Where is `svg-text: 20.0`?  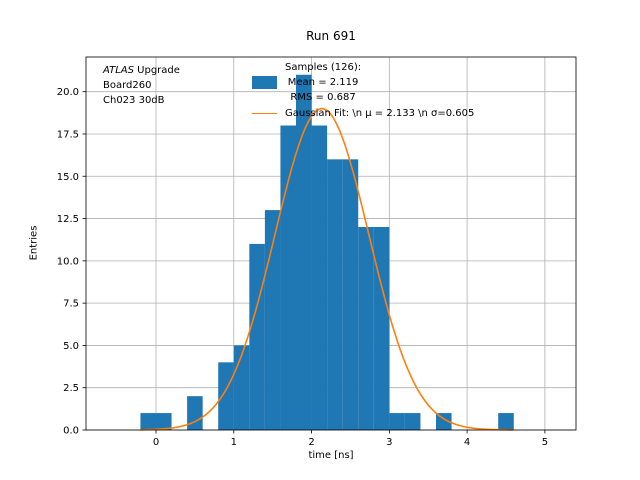
svg-text: 20.0 is located at coordinates (68, 92).